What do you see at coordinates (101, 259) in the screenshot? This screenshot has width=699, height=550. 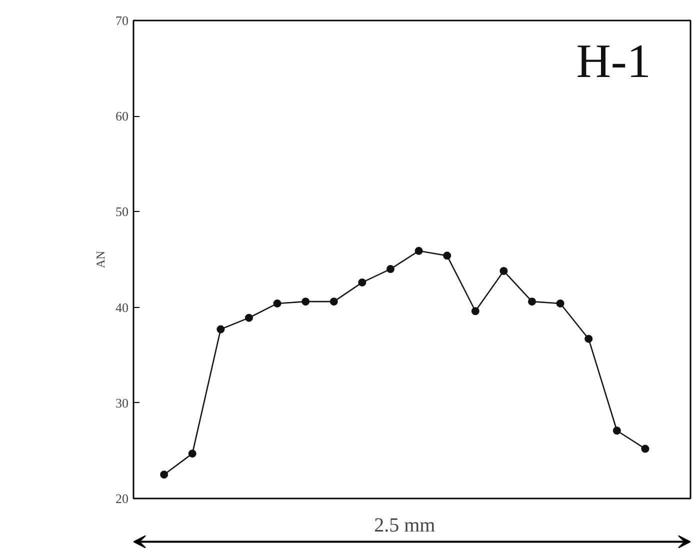 I see `y-axis-title: AN` at bounding box center [101, 259].